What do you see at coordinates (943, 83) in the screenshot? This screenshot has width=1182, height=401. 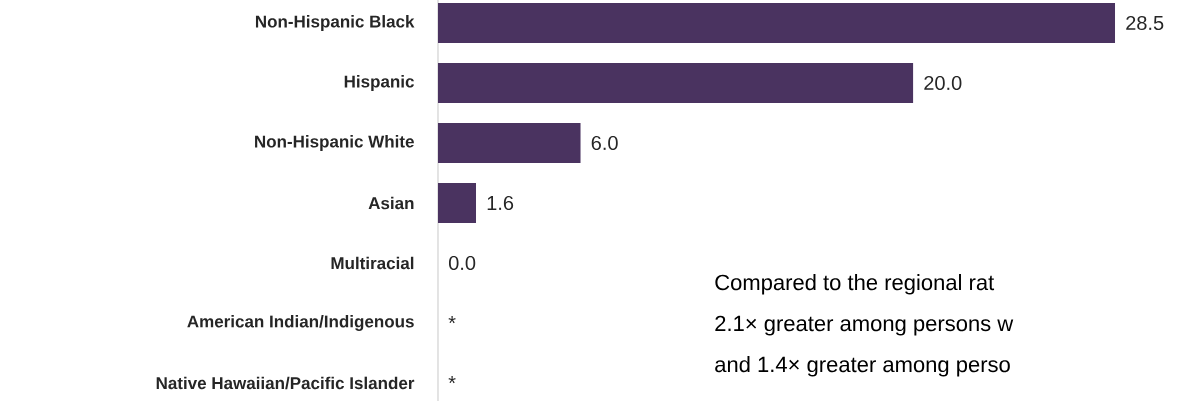 I see `data-label: 20.0` at bounding box center [943, 83].